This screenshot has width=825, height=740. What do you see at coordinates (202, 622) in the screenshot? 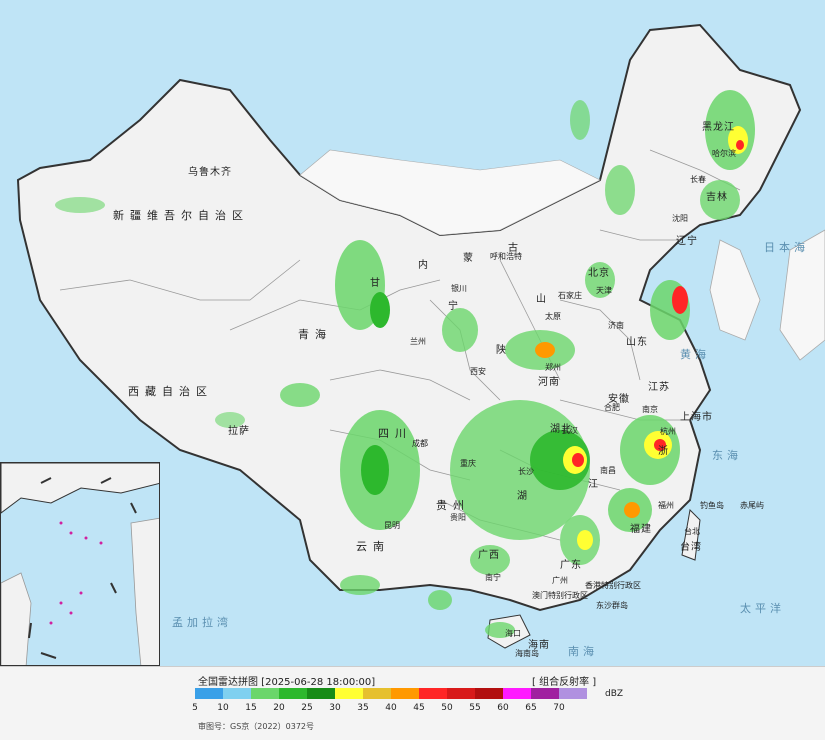
I see `label-bengal: 孟加拉湾` at bounding box center [202, 622].